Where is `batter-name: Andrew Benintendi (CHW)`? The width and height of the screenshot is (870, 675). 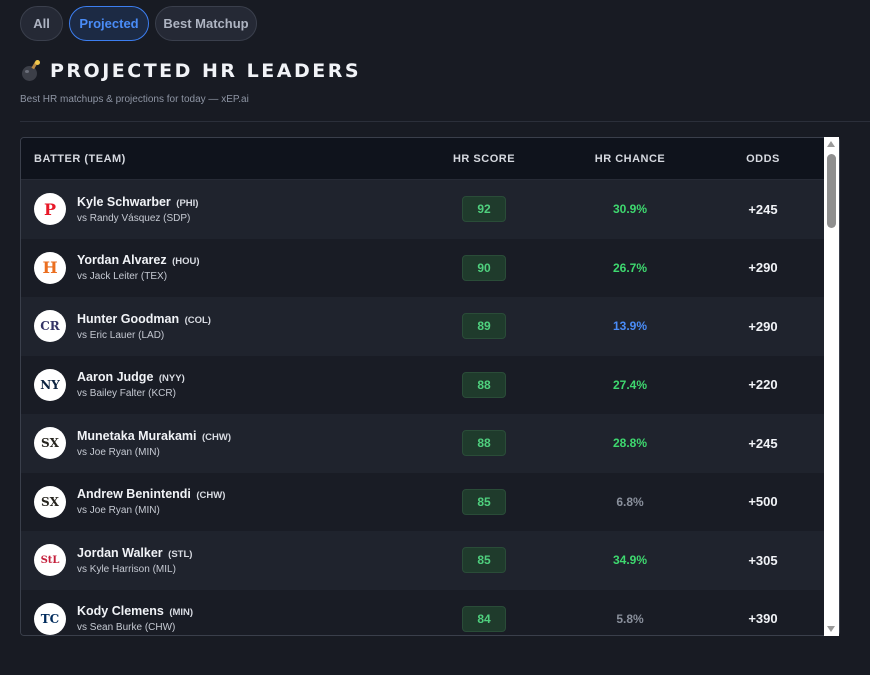 batter-name: Andrew Benintendi (CHW) is located at coordinates (151, 494).